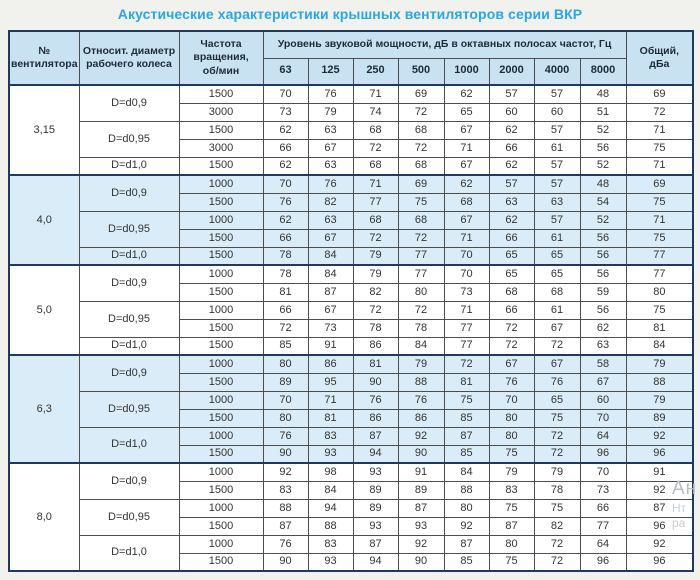 Image resolution: width=700 pixels, height=580 pixels. Describe the element at coordinates (375, 364) in the screenshot. I see `level-cell: 81` at that location.